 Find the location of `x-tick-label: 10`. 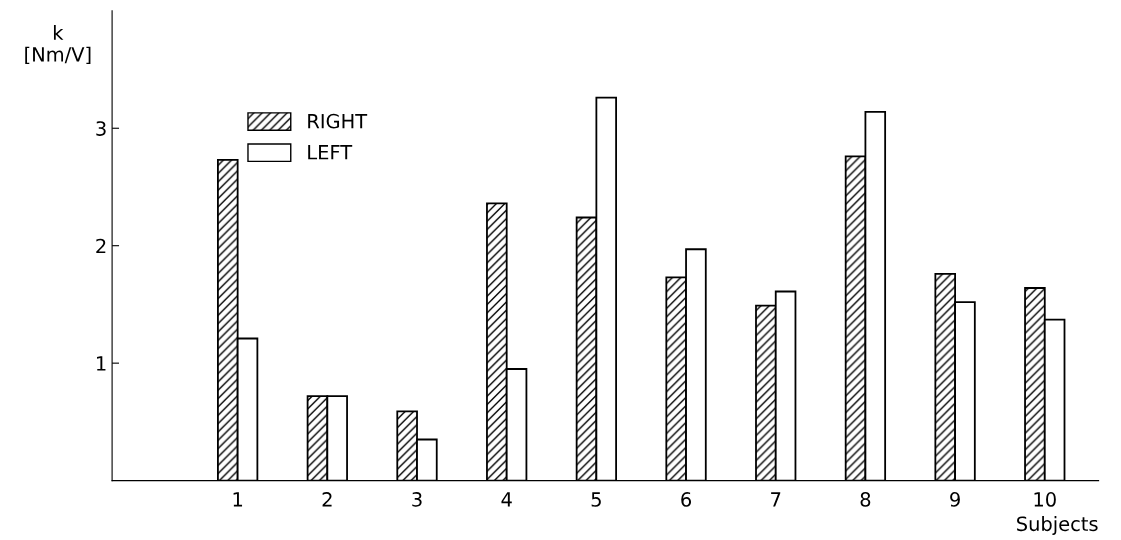

x-tick-label: 10 is located at coordinates (1045, 499).